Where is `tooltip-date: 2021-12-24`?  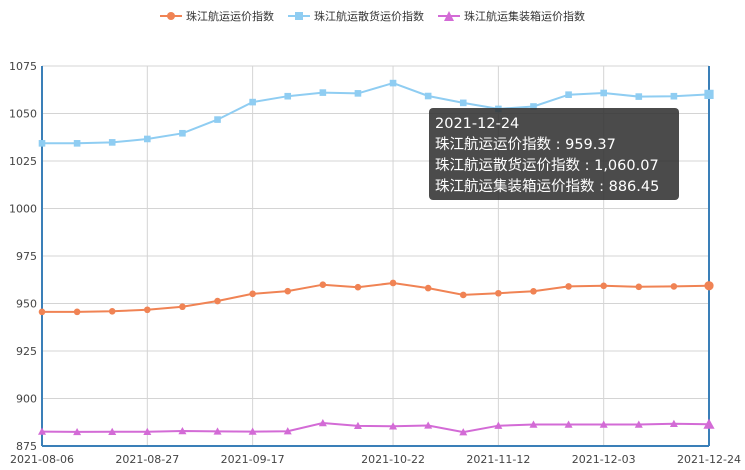 tooltip-date: 2021-12-24 is located at coordinates (477, 124).